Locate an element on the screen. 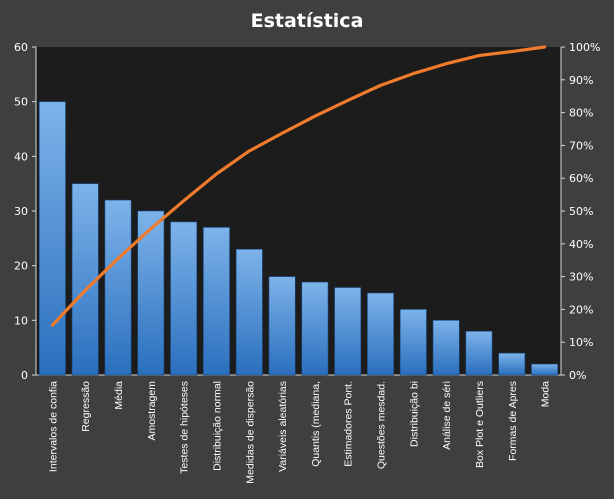 The width and height of the screenshot is (614, 499). right-tick-label: 100% is located at coordinates (584, 47).